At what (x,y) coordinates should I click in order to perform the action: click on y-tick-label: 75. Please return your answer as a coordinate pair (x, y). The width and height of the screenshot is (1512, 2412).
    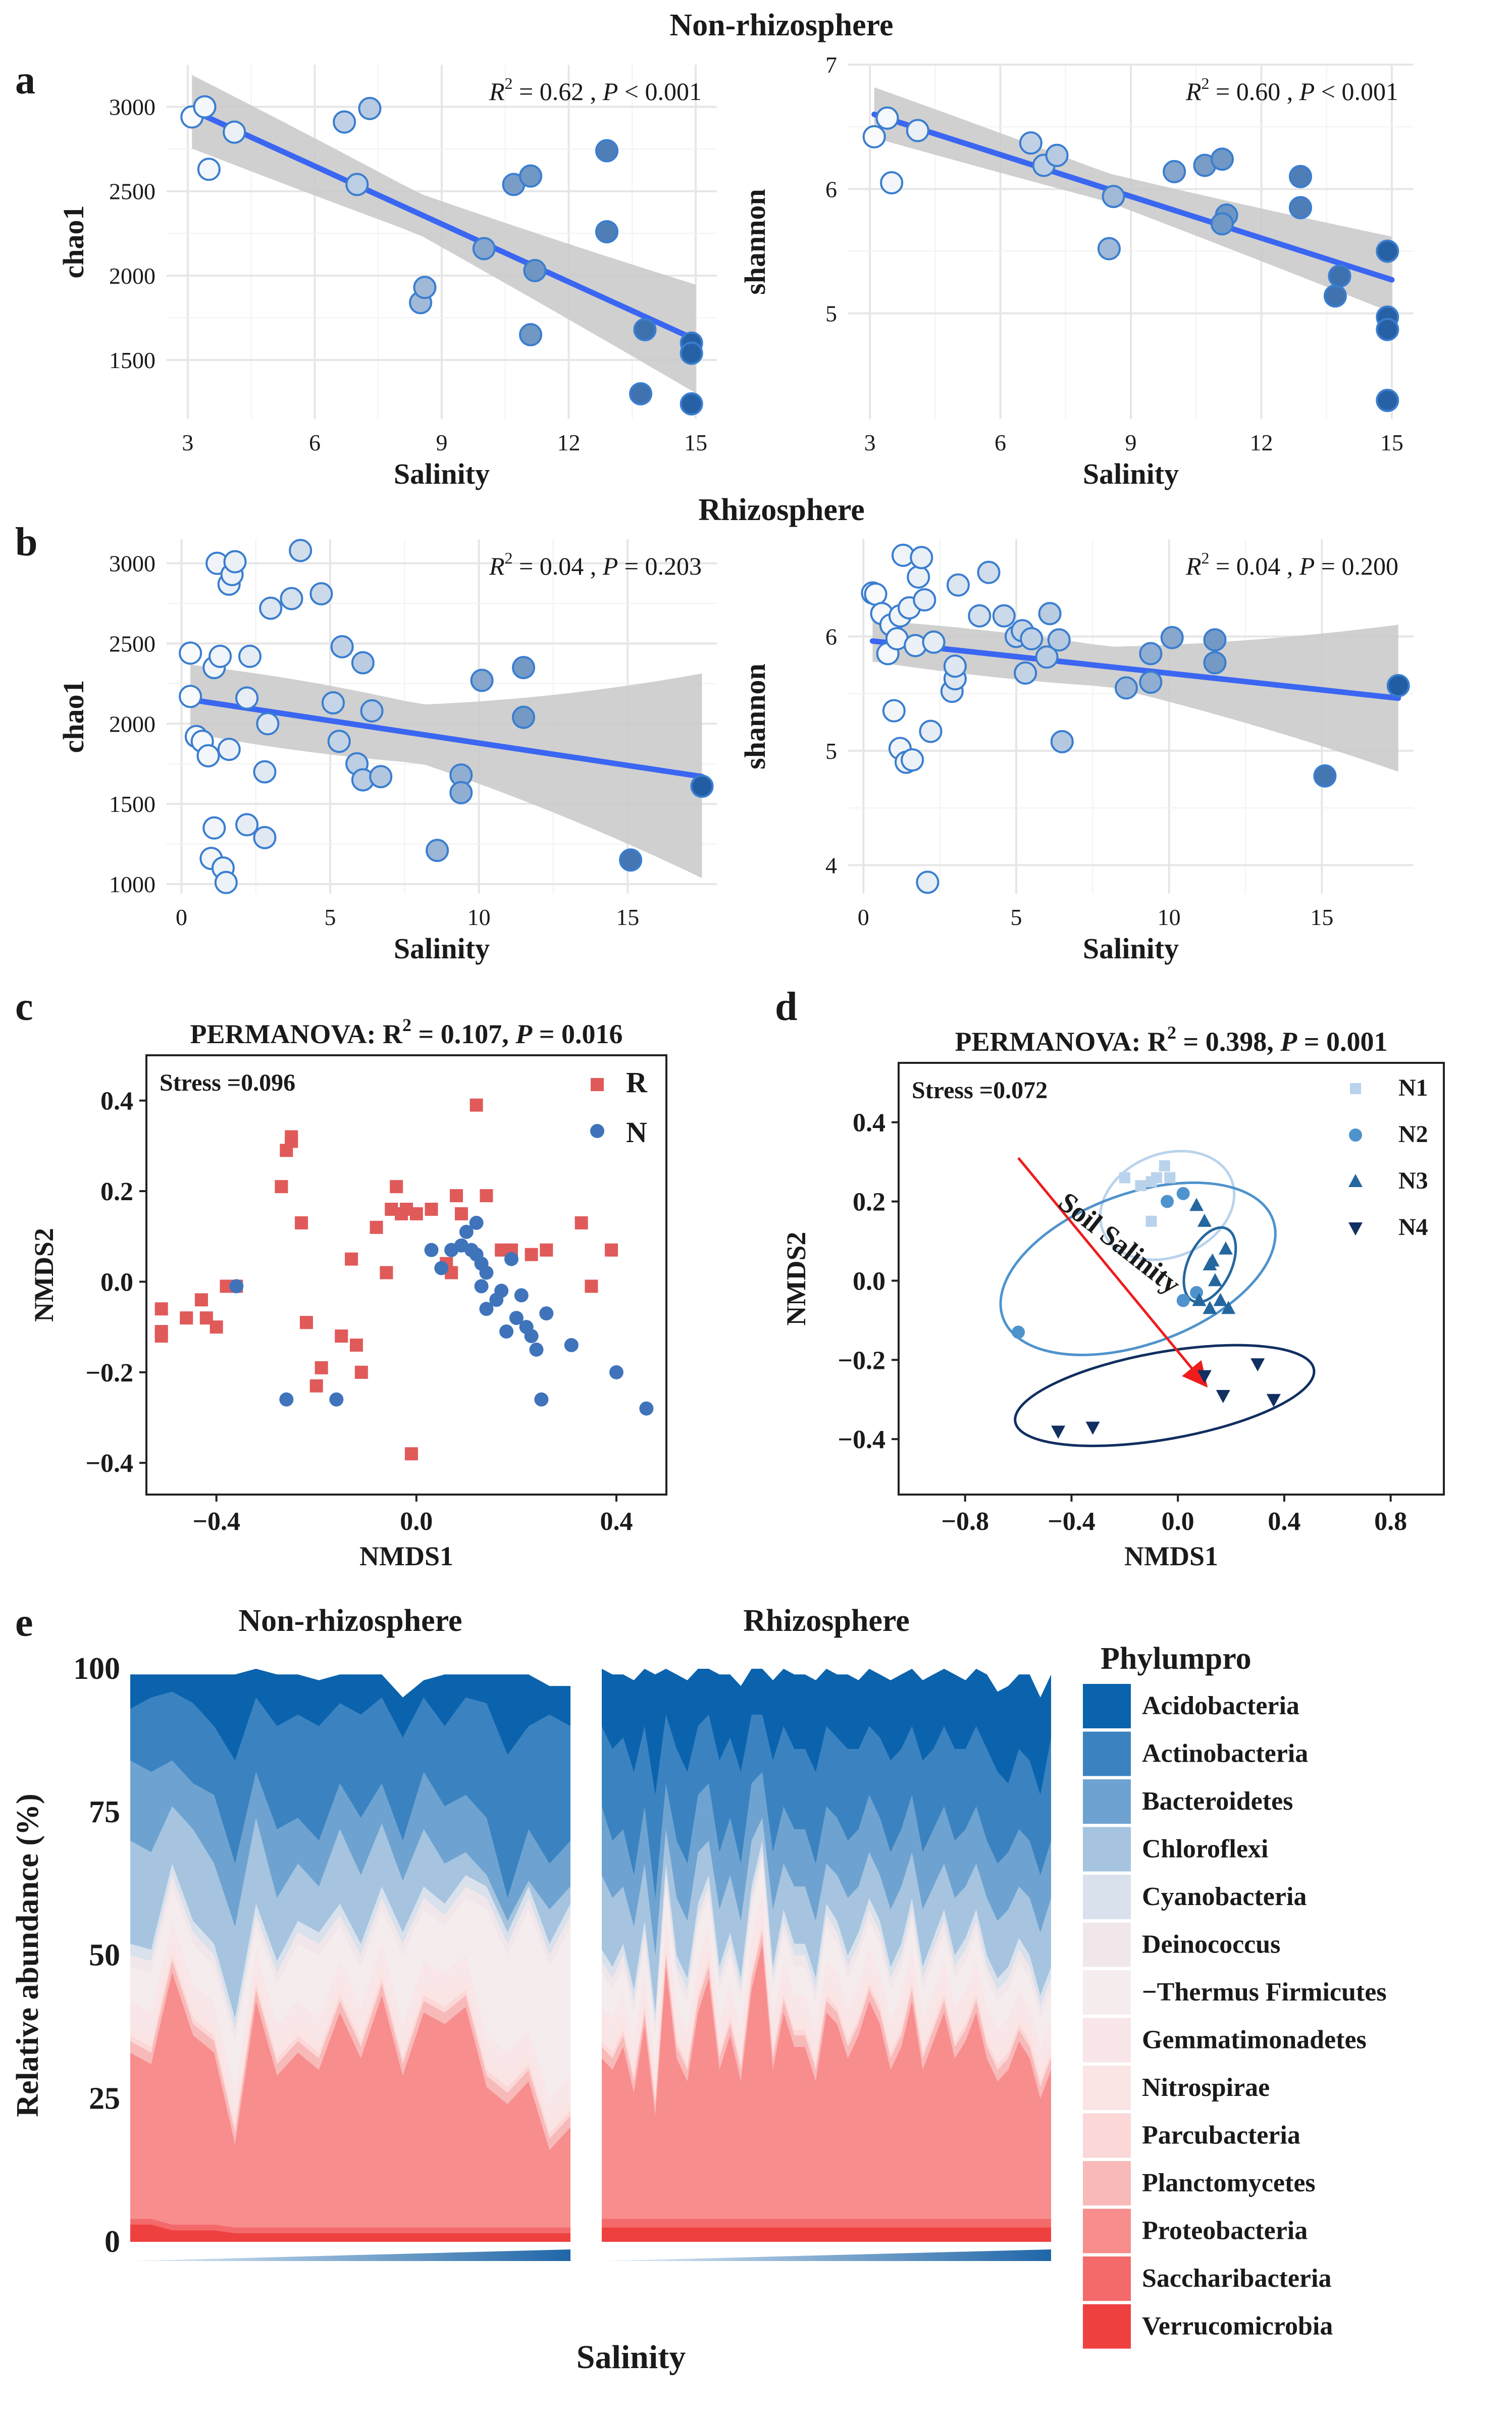
    Looking at the image, I should click on (105, 1812).